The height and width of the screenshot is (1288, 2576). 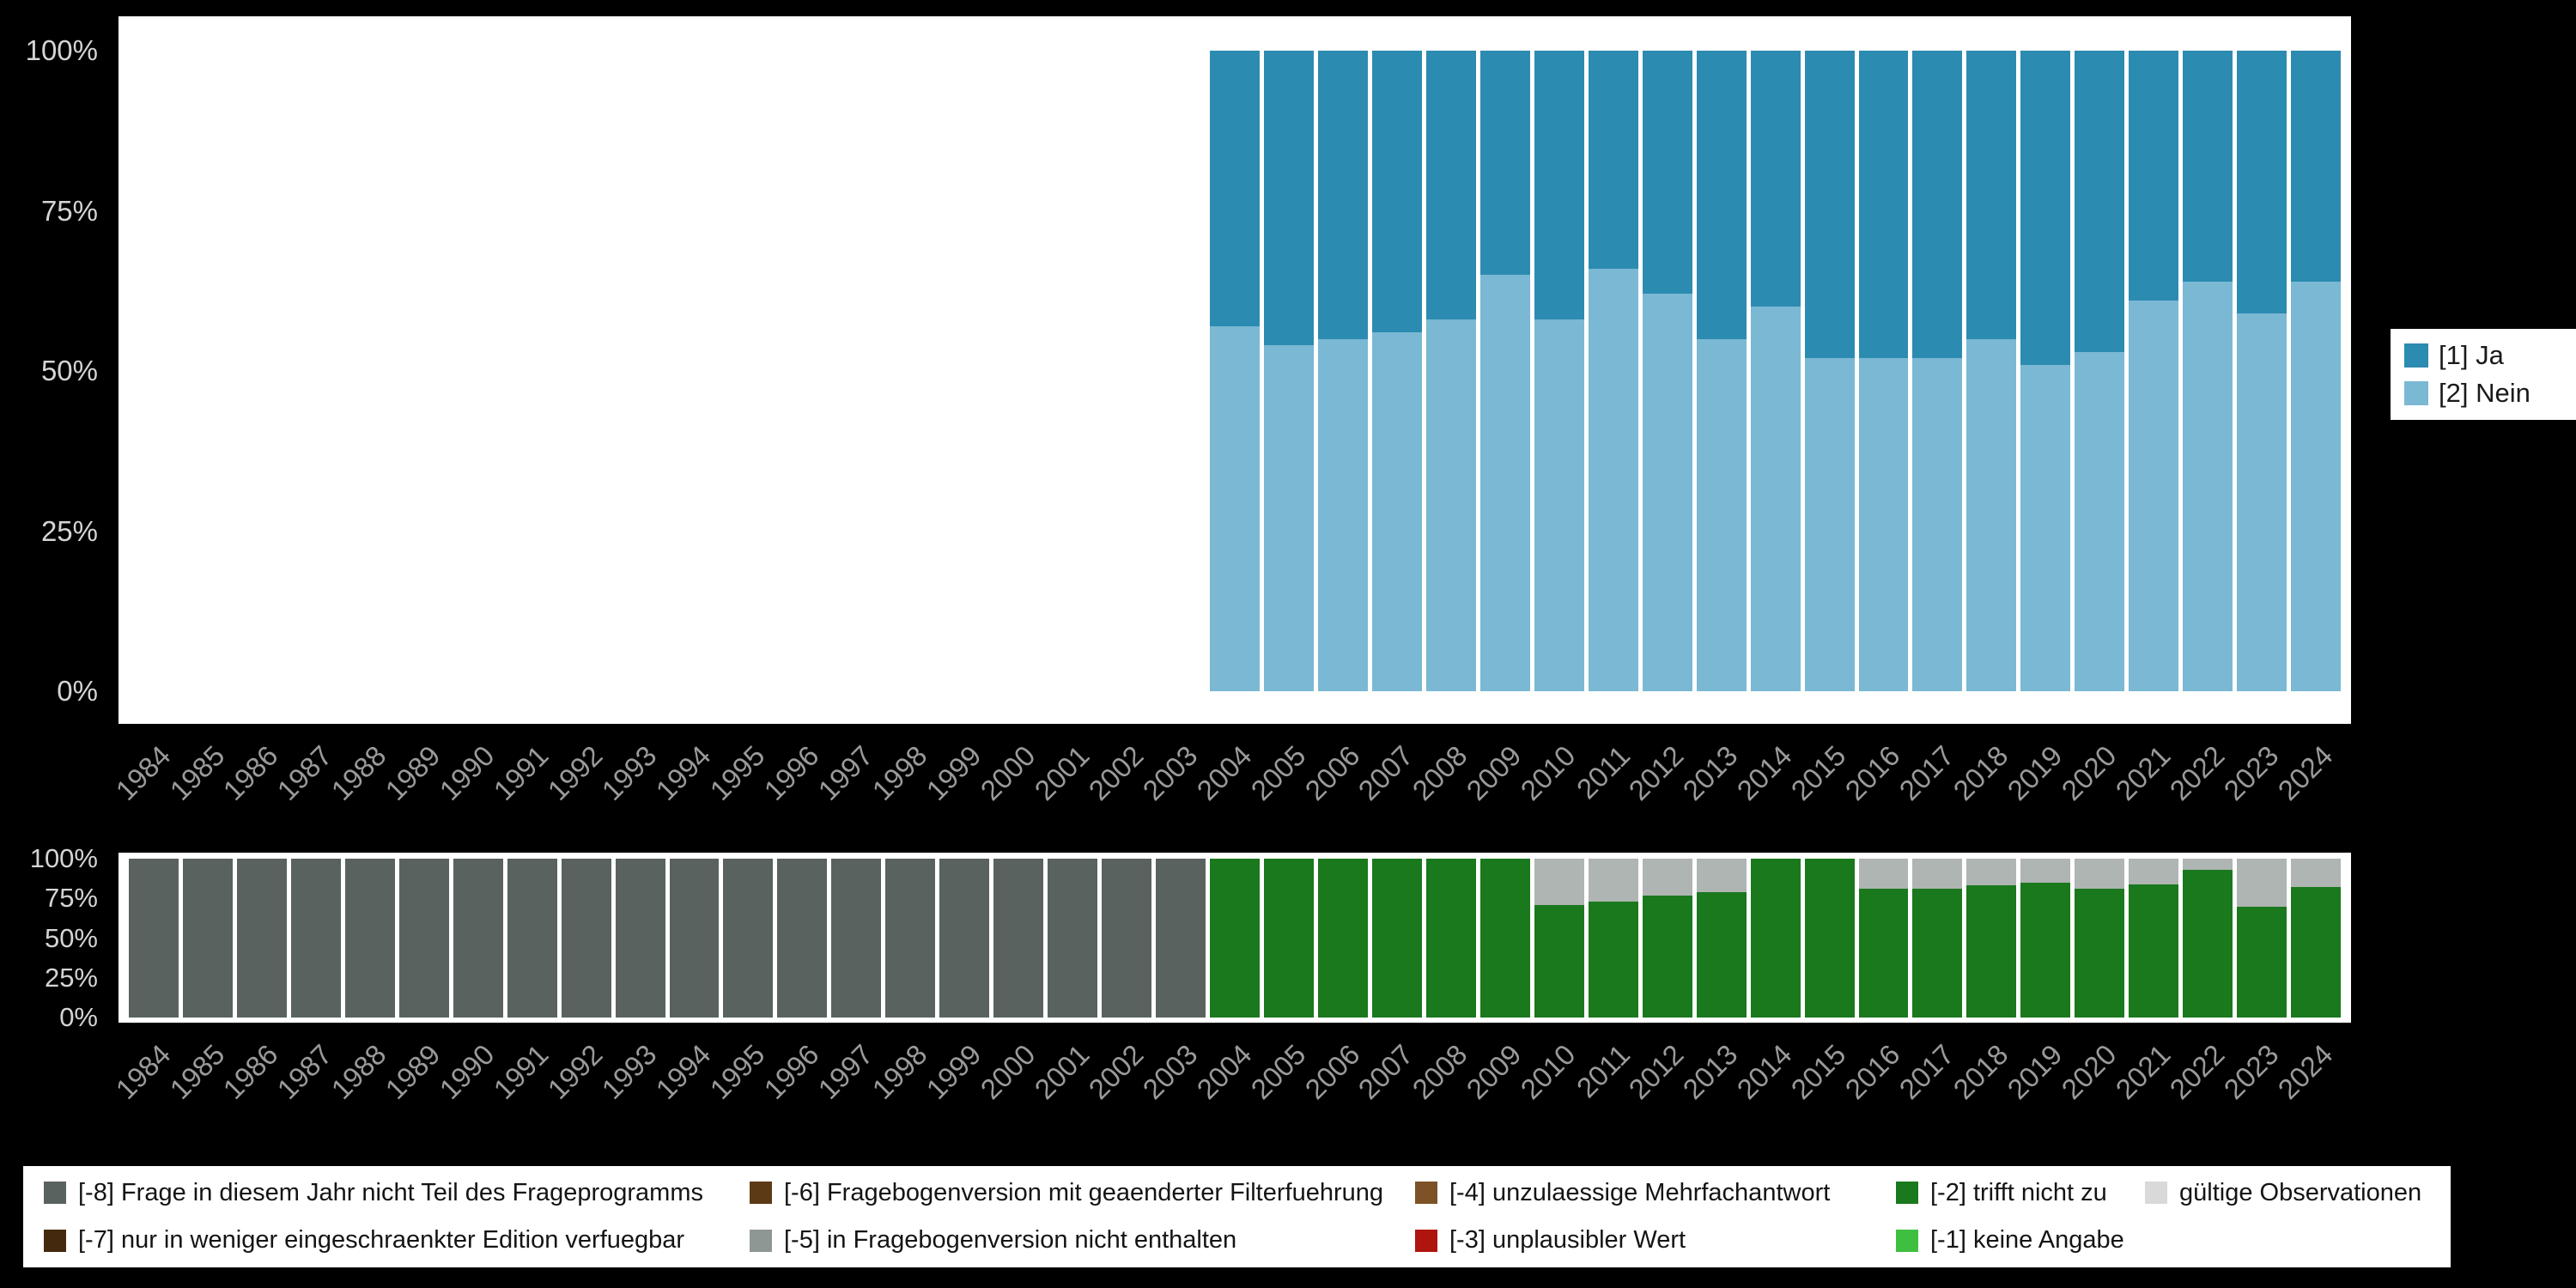 What do you see at coordinates (2262, 939) in the screenshot?
I see `bar-2023` at bounding box center [2262, 939].